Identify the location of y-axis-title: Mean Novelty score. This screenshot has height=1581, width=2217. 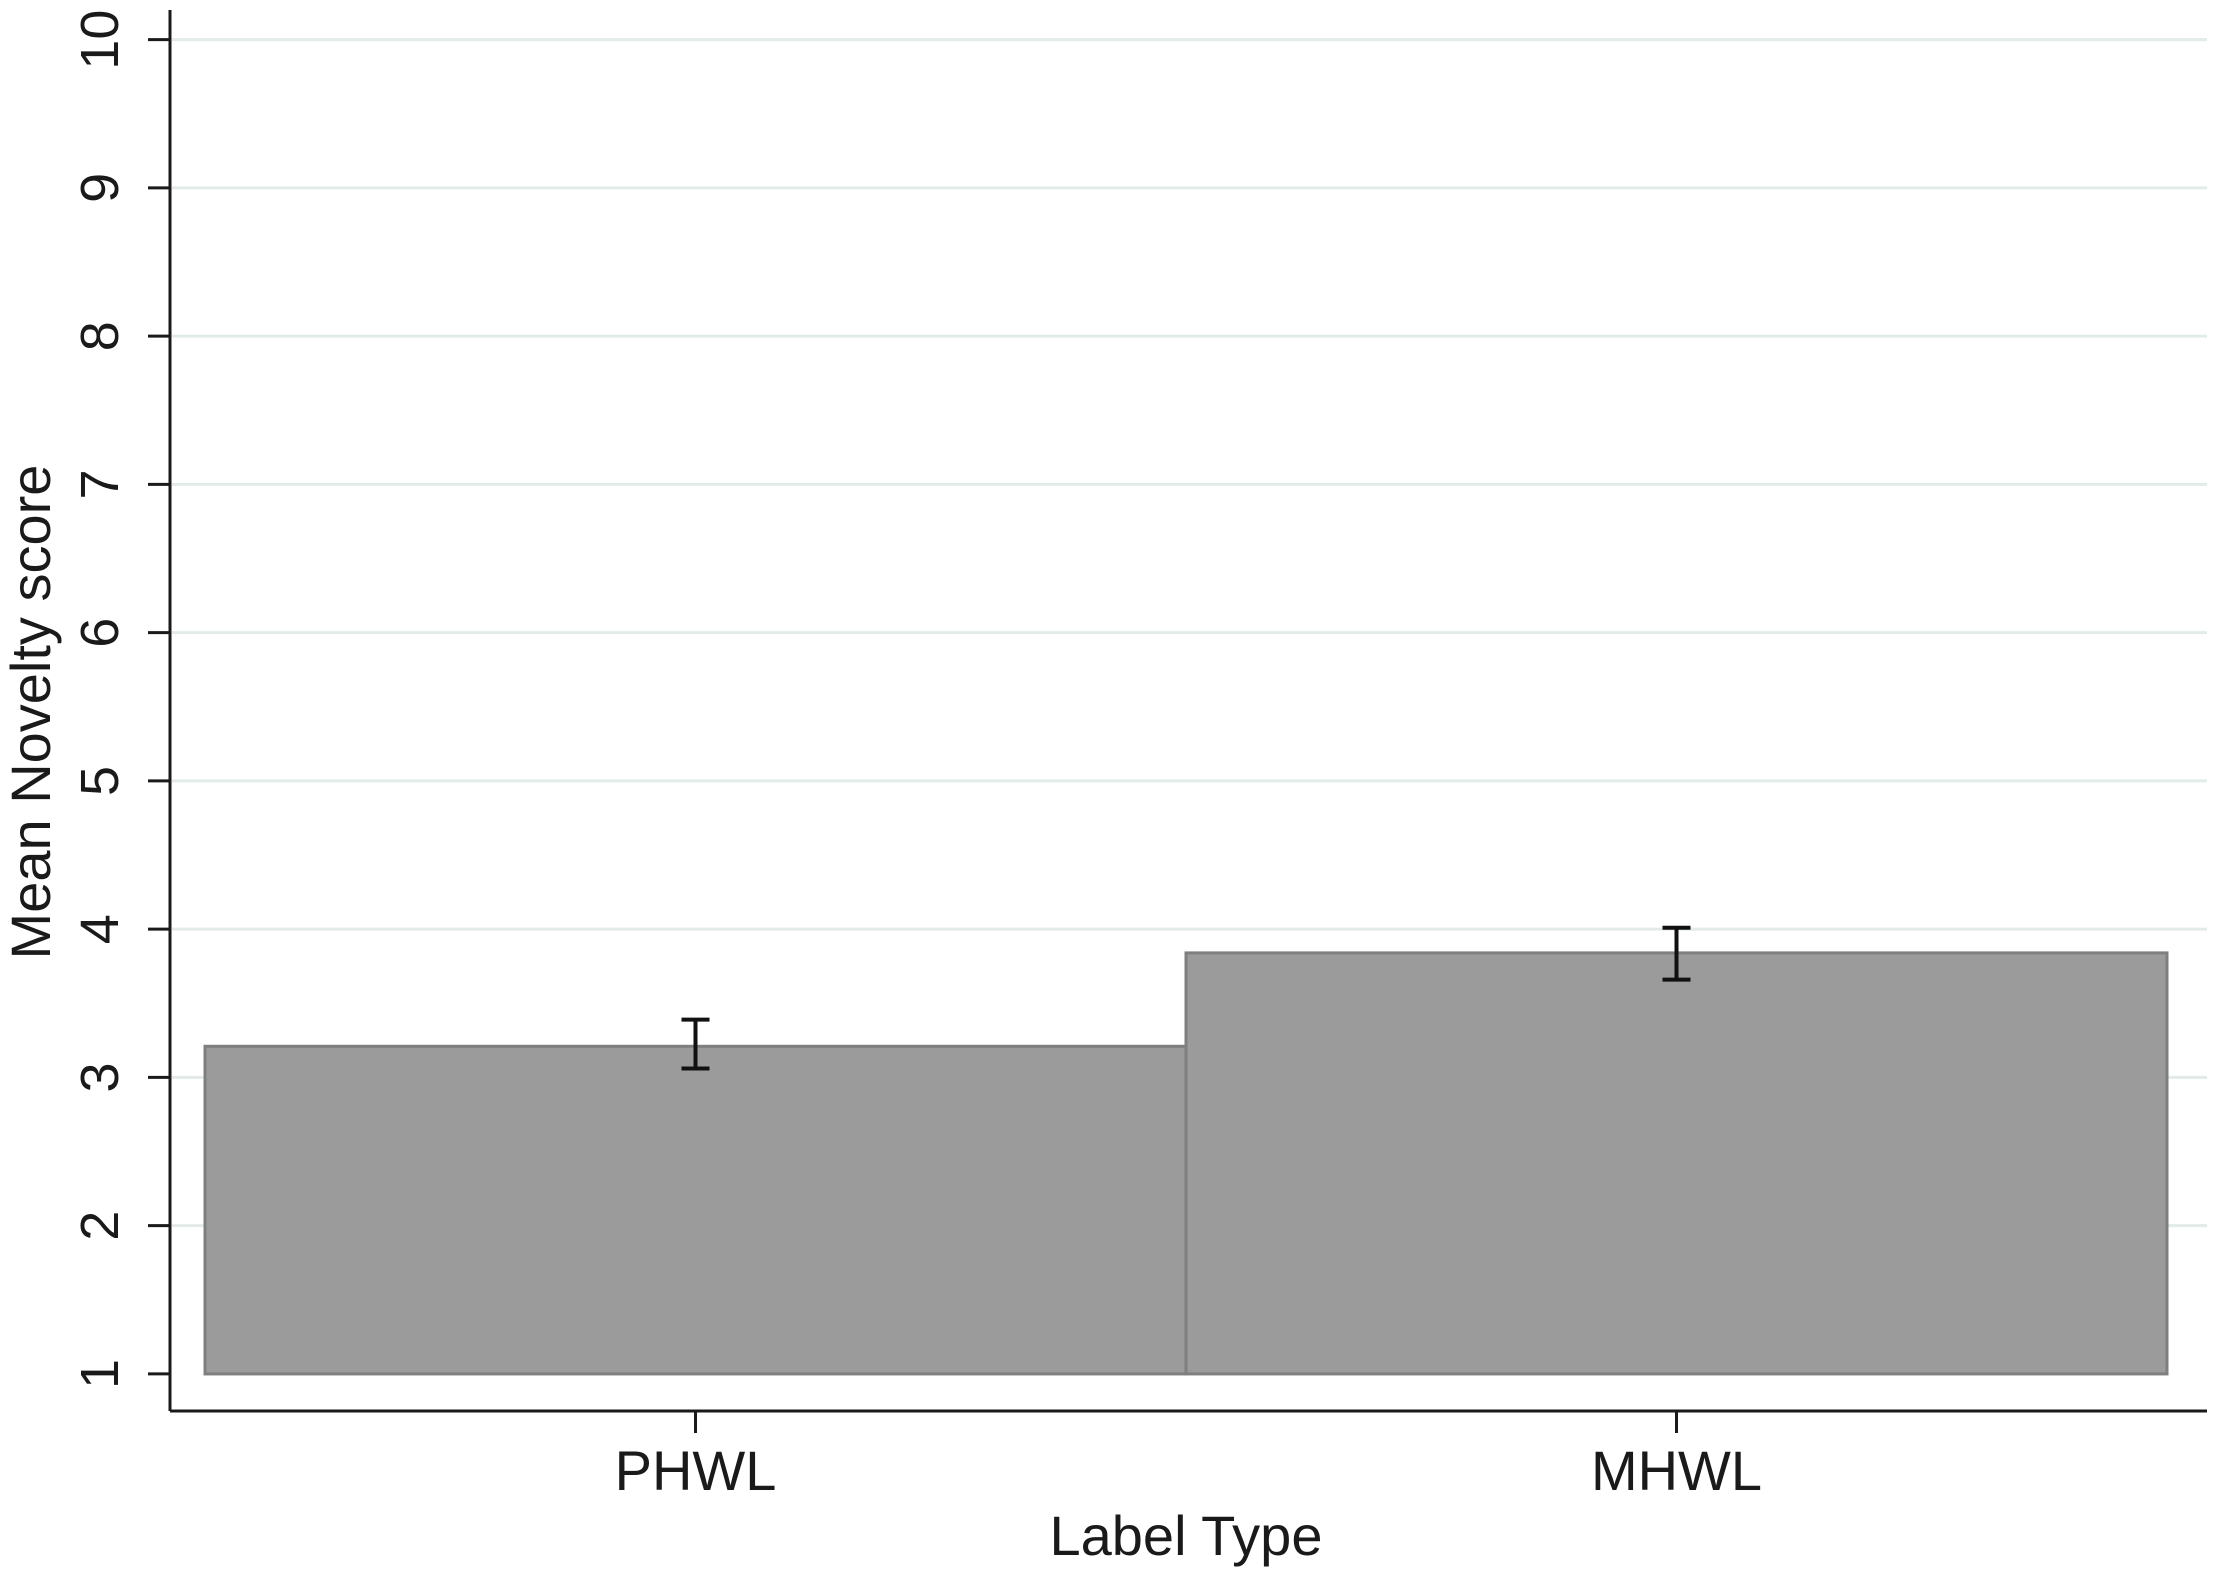
(31, 712).